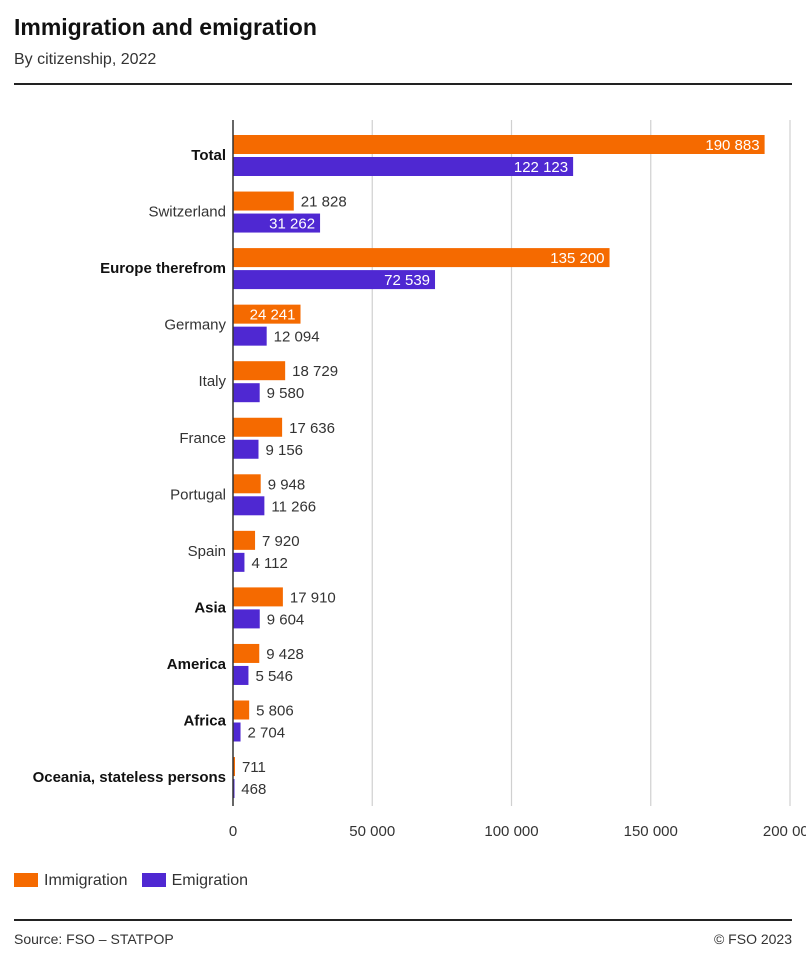 This screenshot has height=964, width=806. I want to click on chart-subtitle: By citizenship, 2022, so click(85, 59).